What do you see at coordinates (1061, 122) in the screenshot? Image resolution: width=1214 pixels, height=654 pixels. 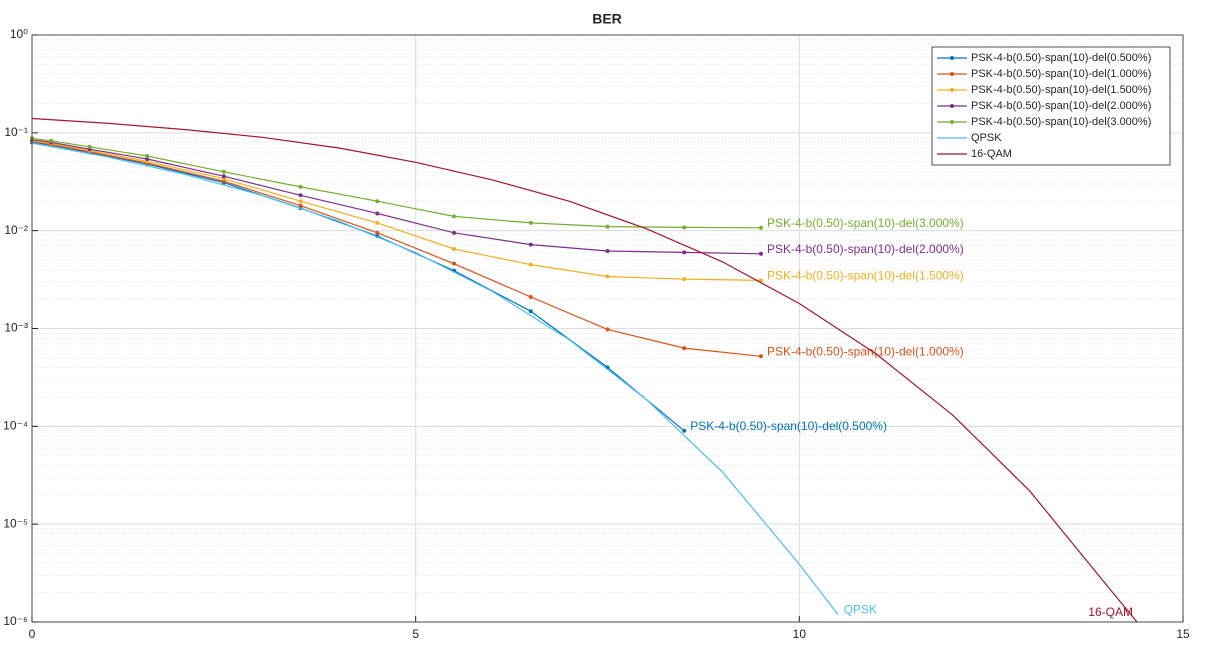 I see `legend-label: PSK-4-b(0.50)-span(10)-del(3.000%)` at bounding box center [1061, 122].